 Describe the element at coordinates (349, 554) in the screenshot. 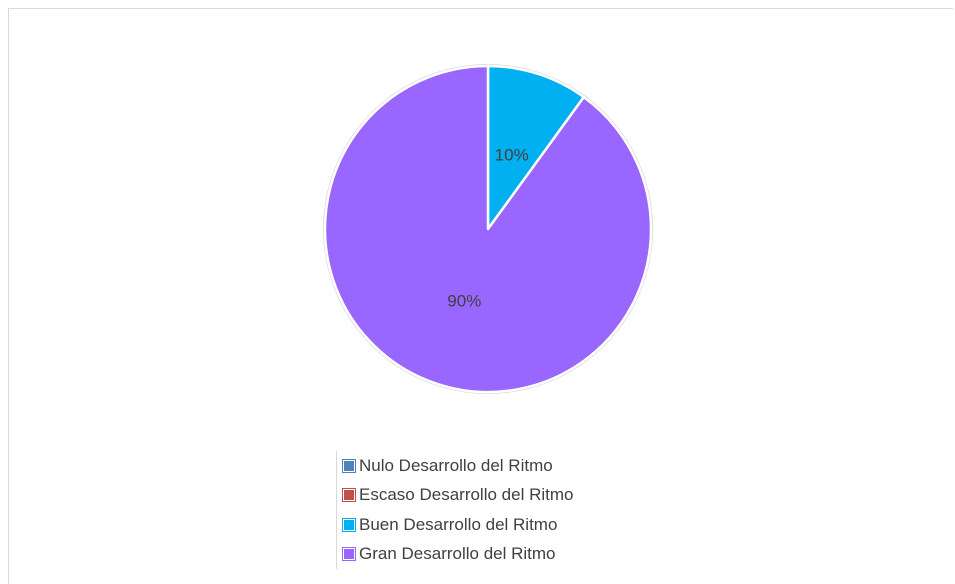

I see `legend-swatch-gran` at that location.